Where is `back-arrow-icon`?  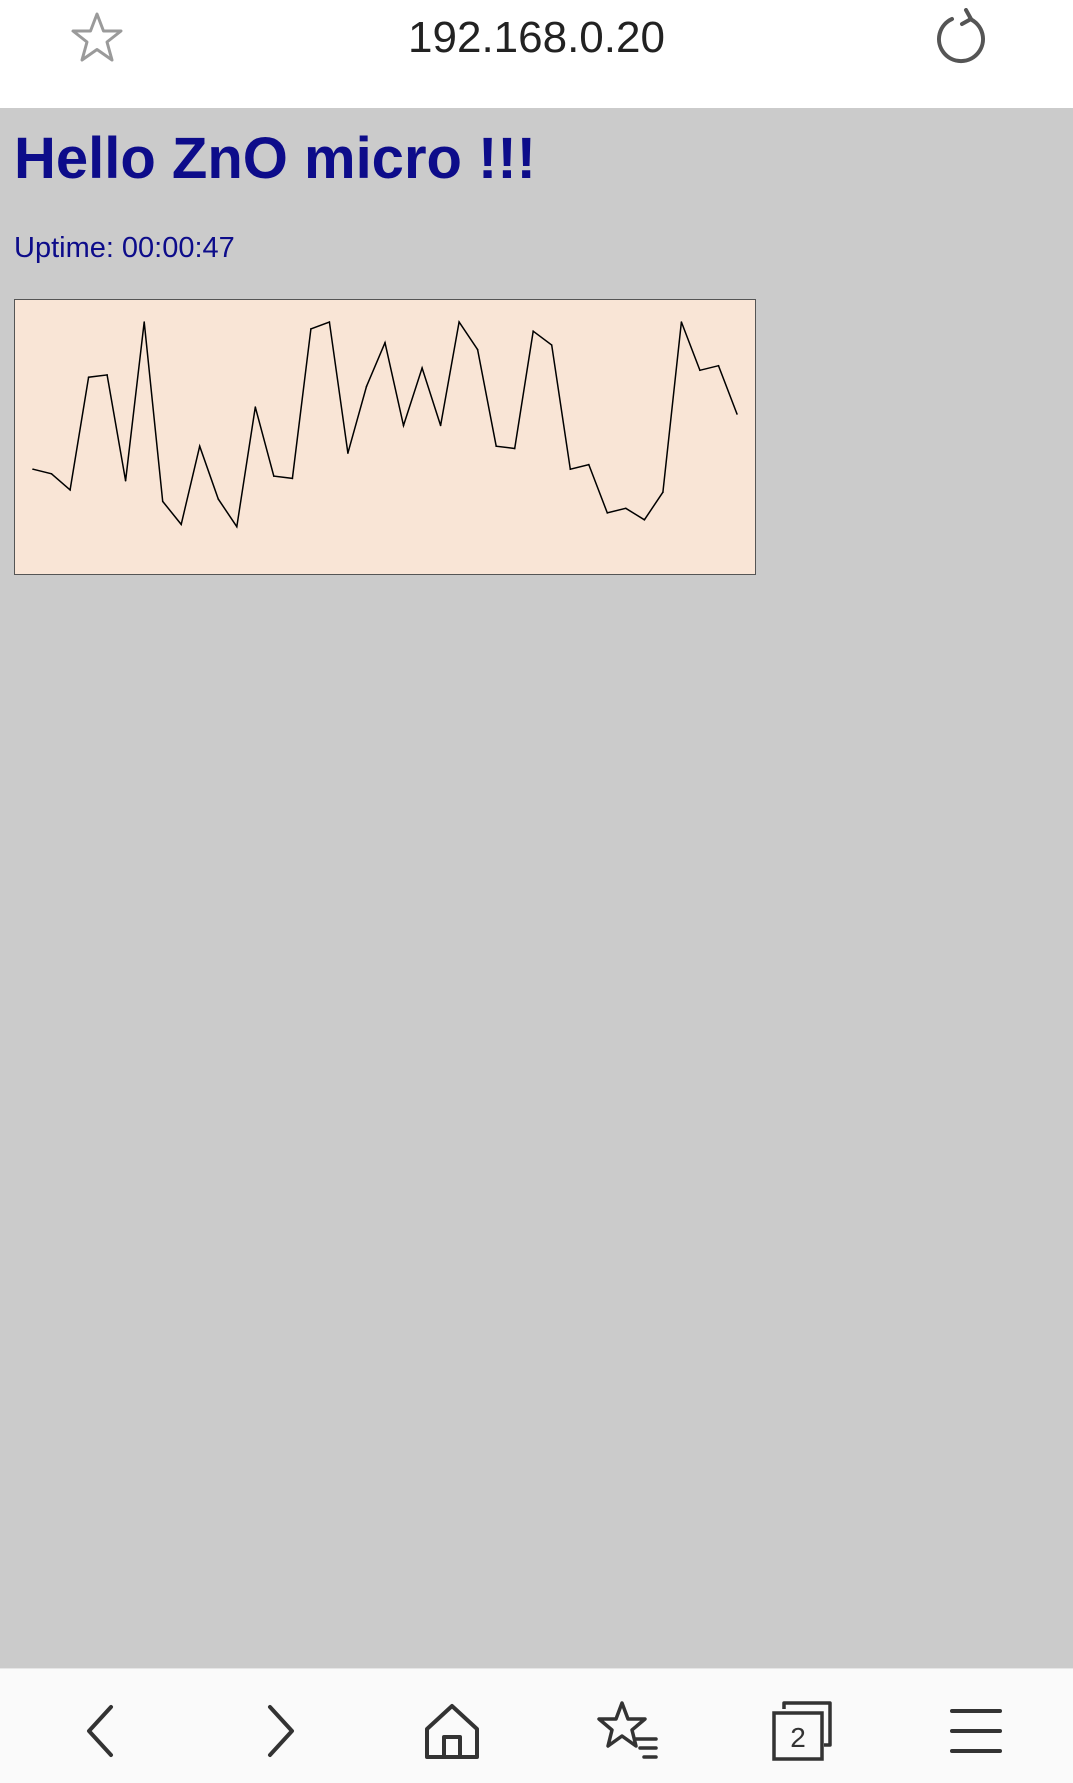 back-arrow-icon is located at coordinates (103, 1731).